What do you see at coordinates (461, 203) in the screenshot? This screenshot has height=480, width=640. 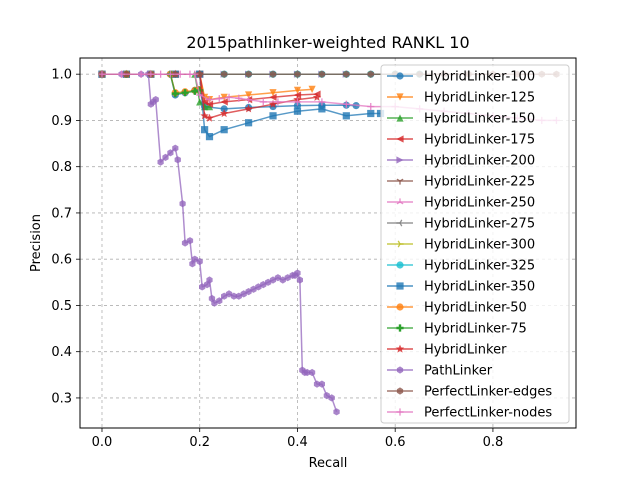 I see `legend-item-hybridlinker-250: HybridLinker-250` at bounding box center [461, 203].